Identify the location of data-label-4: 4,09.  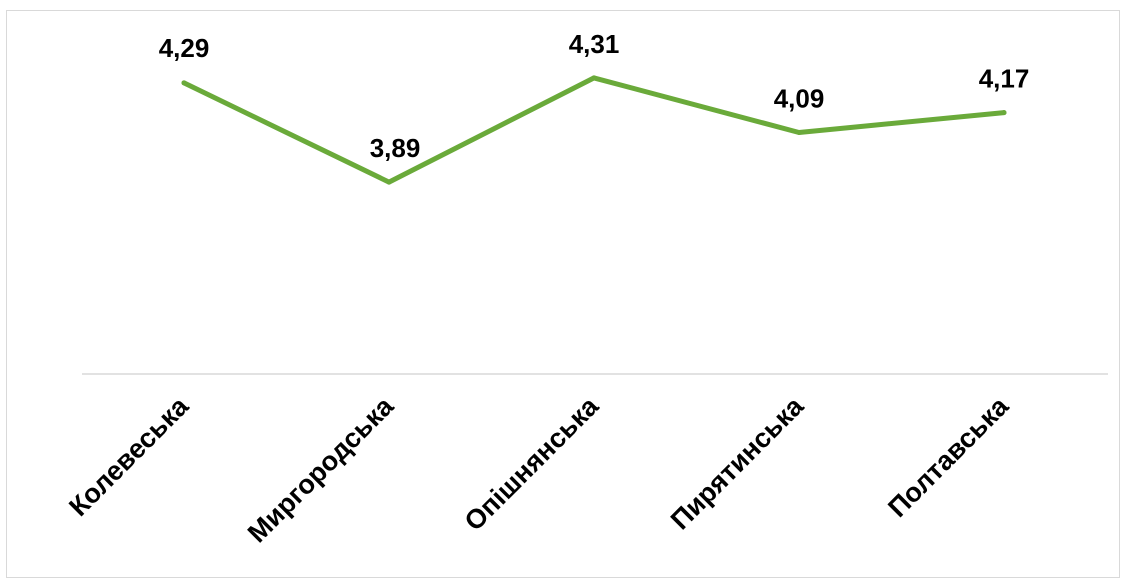
(799, 98).